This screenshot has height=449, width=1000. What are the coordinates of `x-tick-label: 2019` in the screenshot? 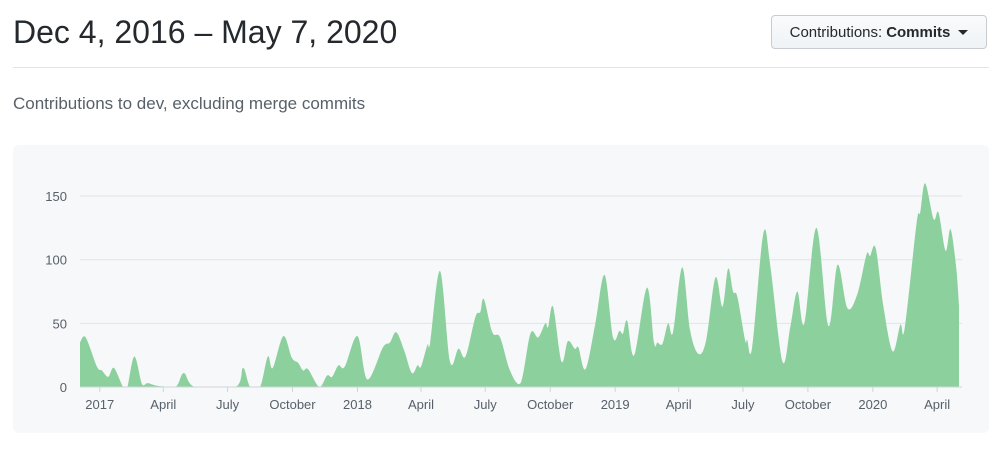 It's located at (615, 404).